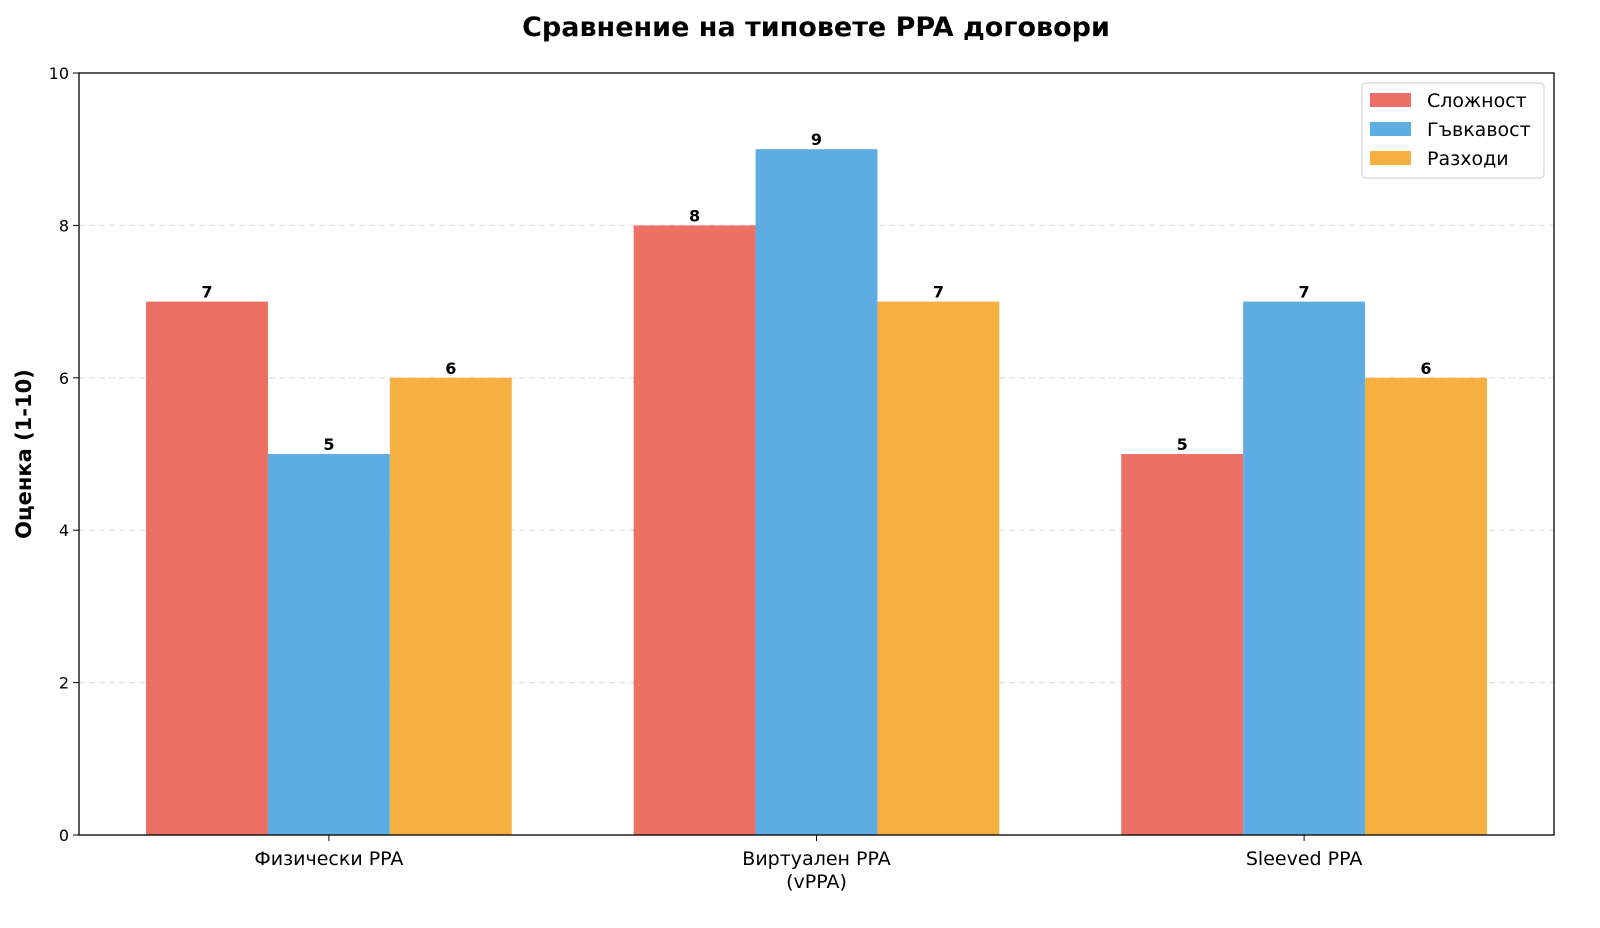  I want to click on y-tick-label: 2, so click(64, 683).